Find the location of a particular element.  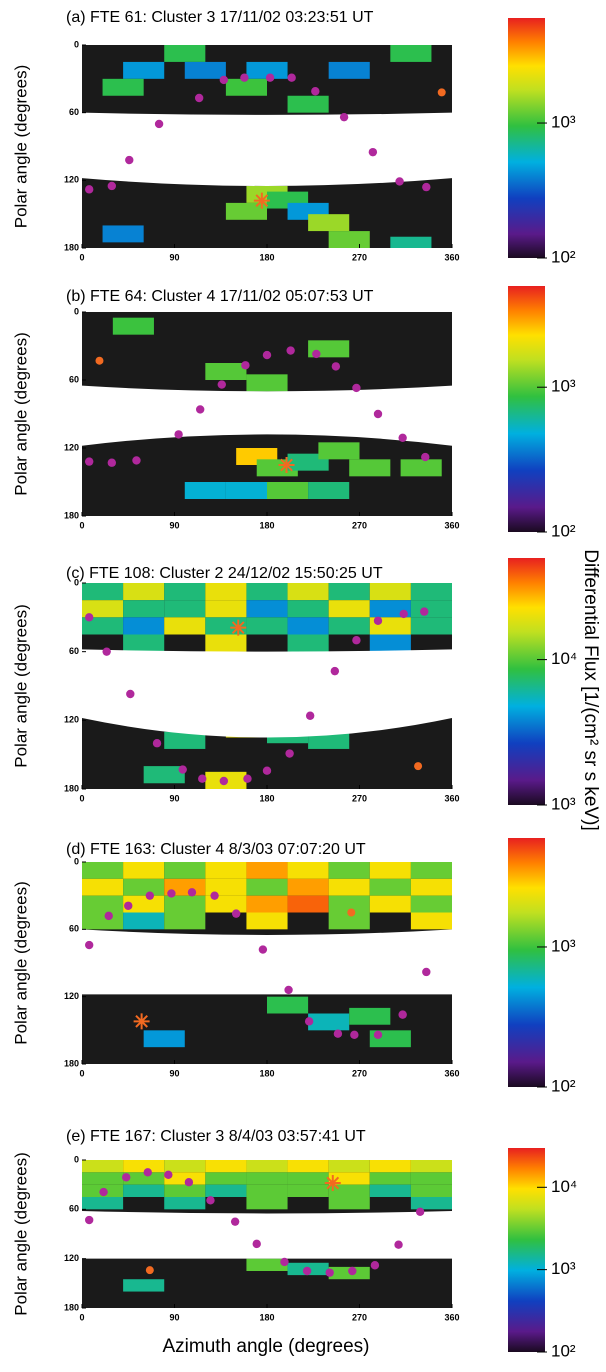

colorbar-label: Differential Flux [1/(cm² sr s keV)] is located at coordinates (590, 690).